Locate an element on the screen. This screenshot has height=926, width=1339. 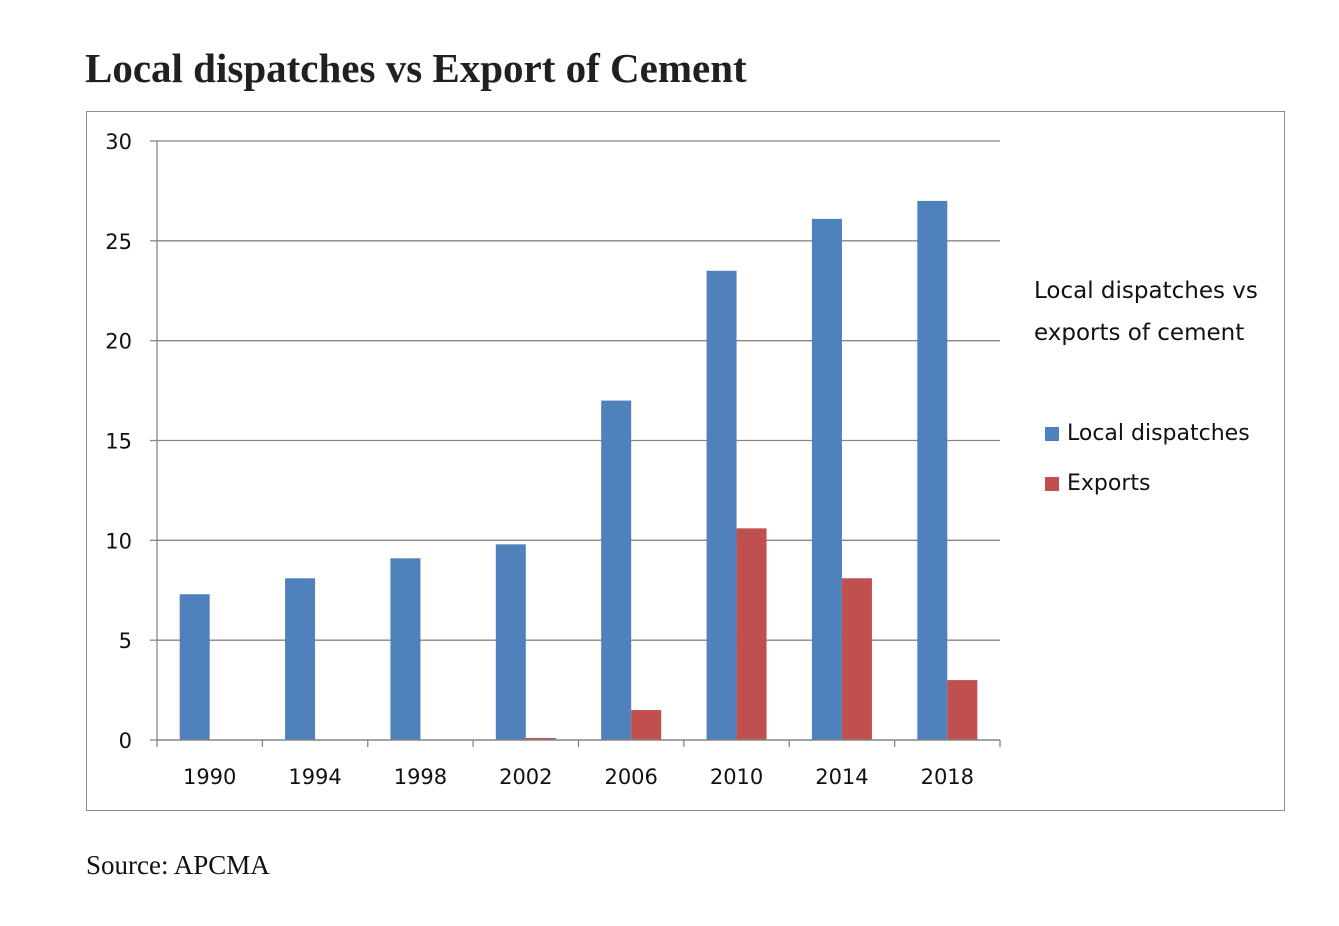
legend-label: Local dispatches is located at coordinates (1158, 433).